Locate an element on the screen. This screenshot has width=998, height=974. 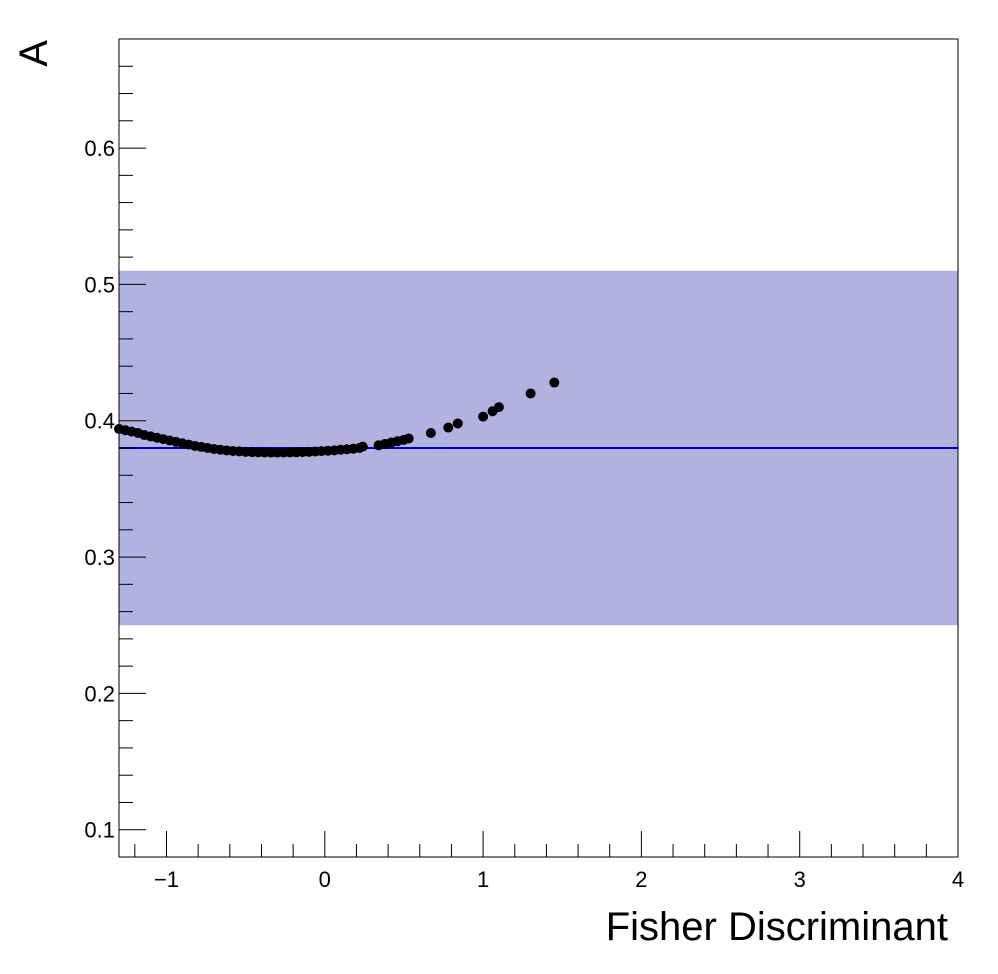
y-tick-label: 0.6 is located at coordinates (99, 148).